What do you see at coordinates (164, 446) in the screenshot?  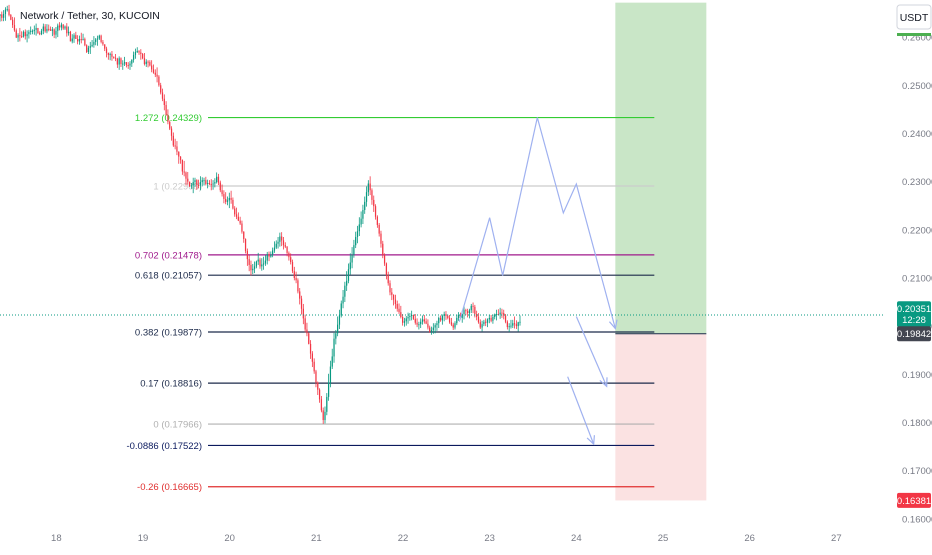 I see `fib-level-label: -0.0886 (0.17522)` at bounding box center [164, 446].